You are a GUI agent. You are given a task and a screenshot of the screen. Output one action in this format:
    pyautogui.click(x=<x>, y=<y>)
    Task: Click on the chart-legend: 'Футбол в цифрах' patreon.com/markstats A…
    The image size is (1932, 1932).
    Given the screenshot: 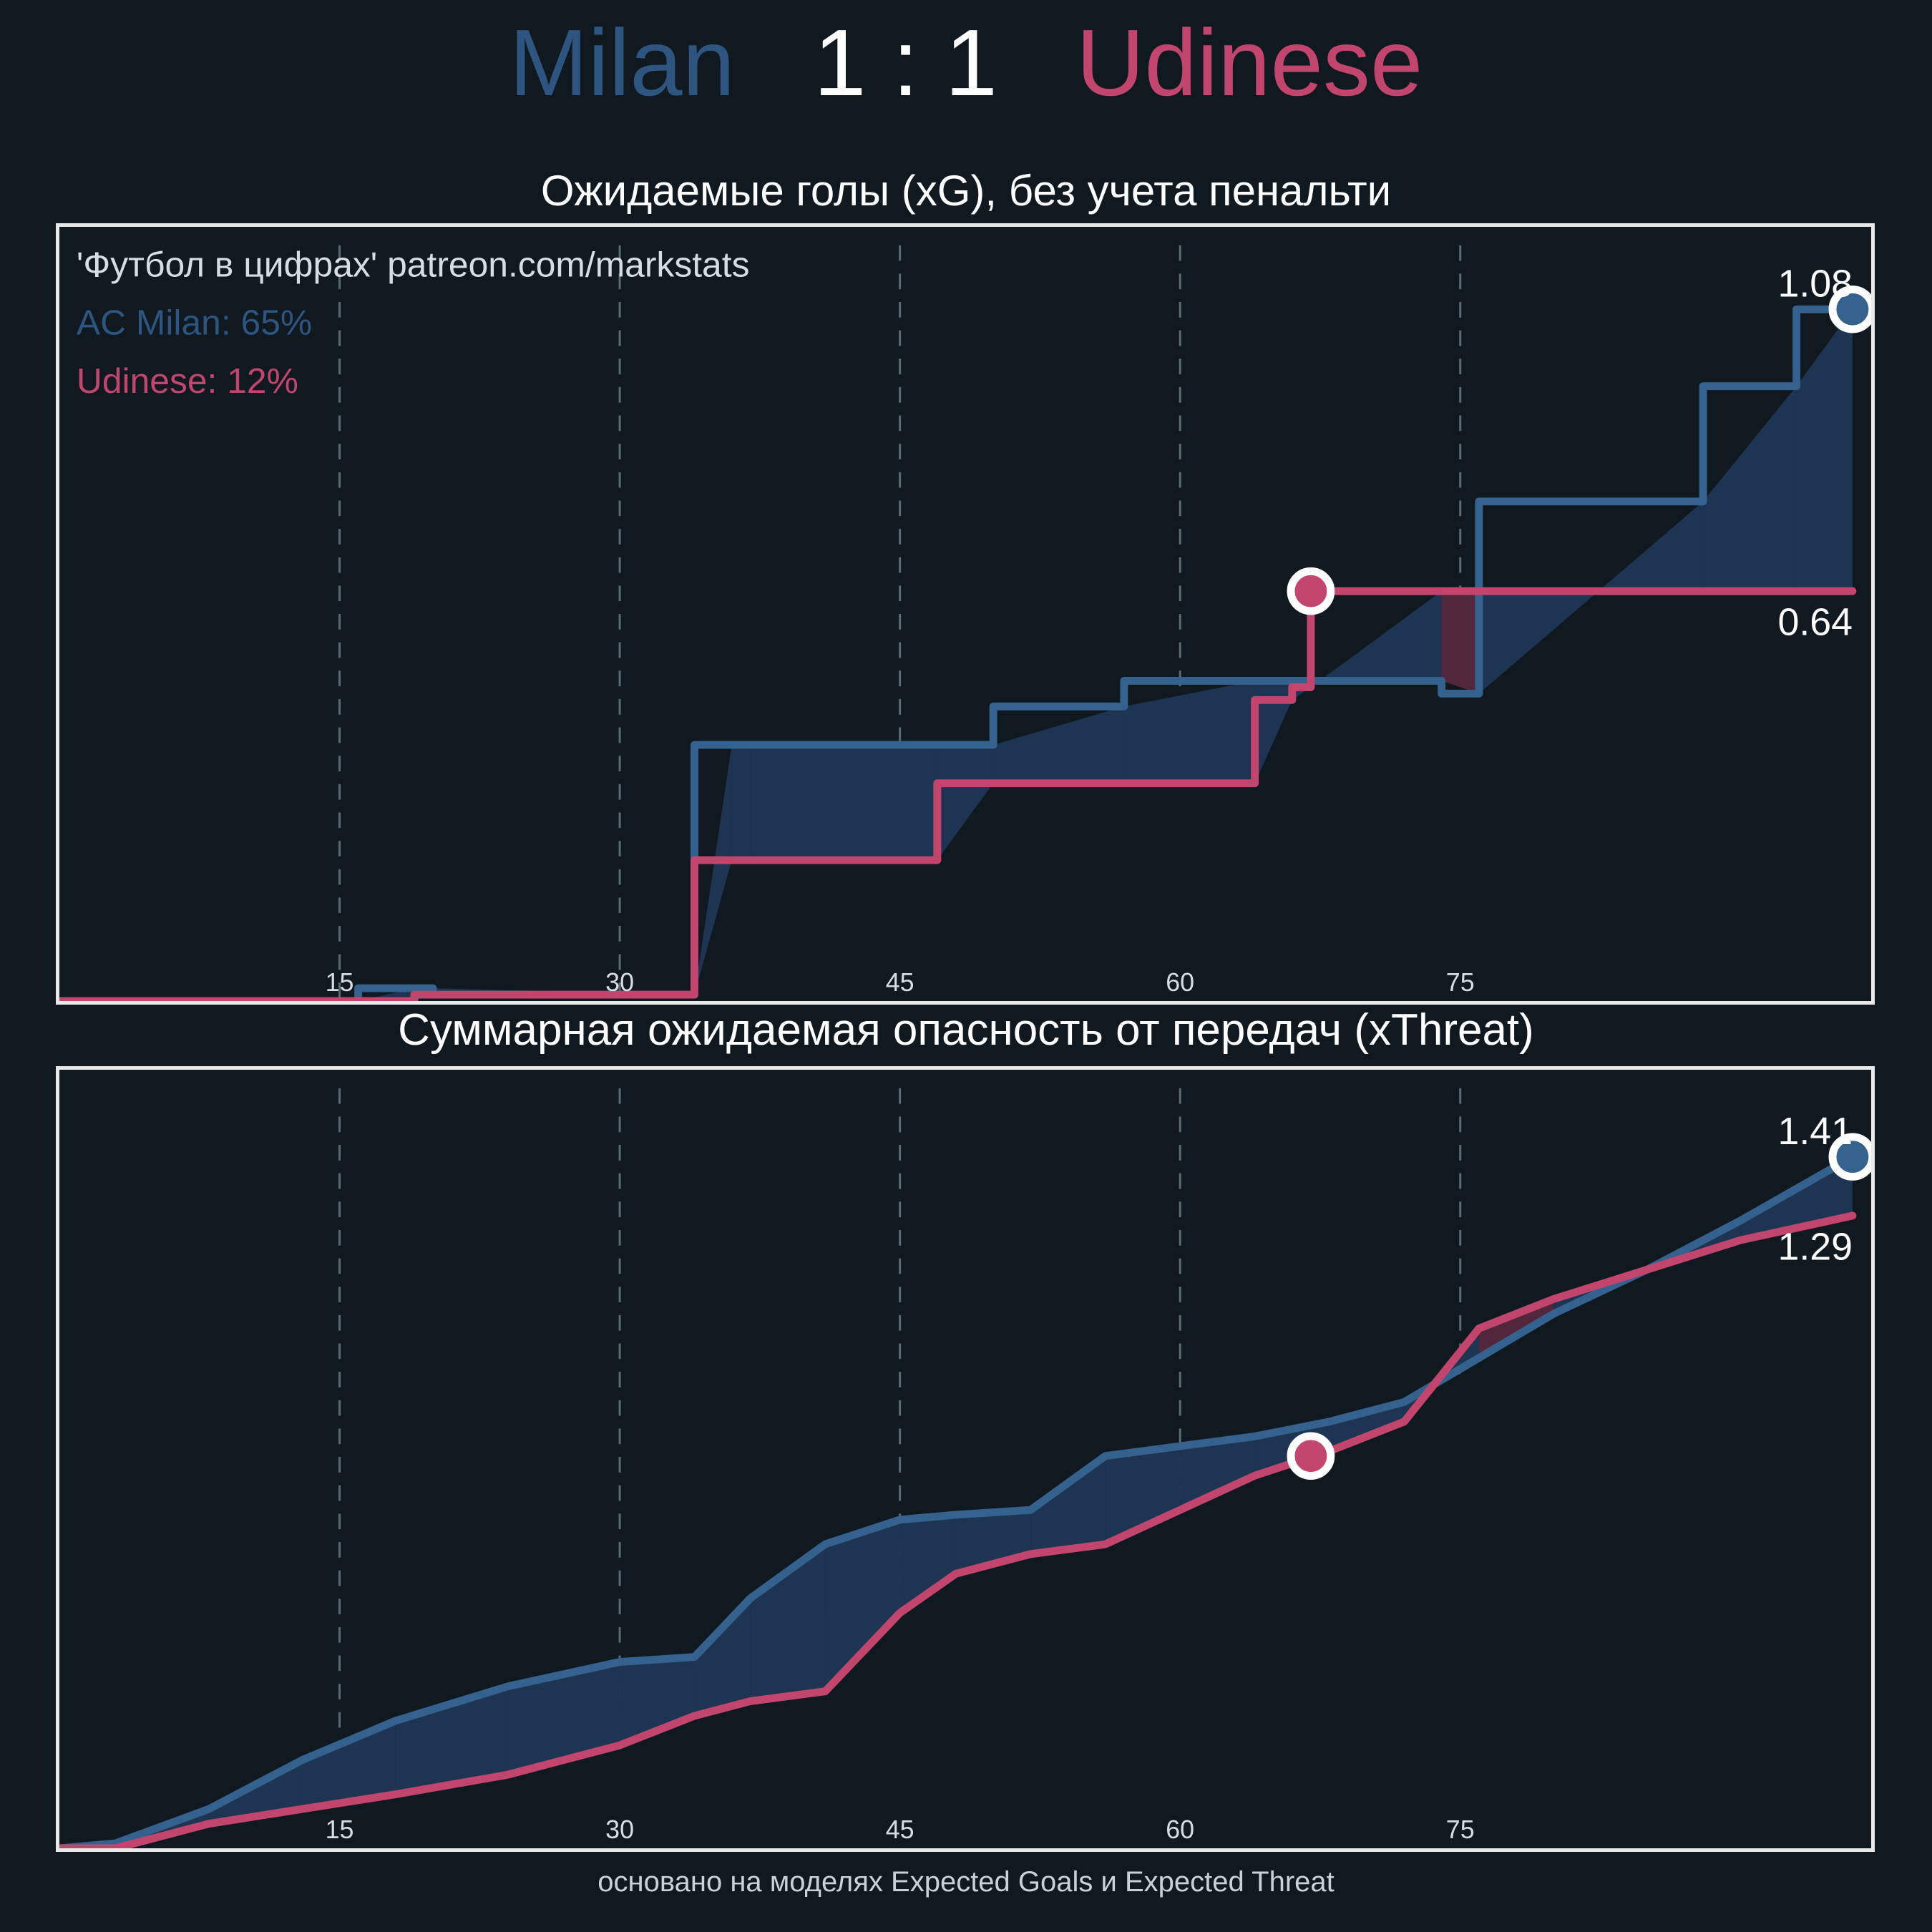 What is the action you would take?
    pyautogui.click(x=413, y=322)
    